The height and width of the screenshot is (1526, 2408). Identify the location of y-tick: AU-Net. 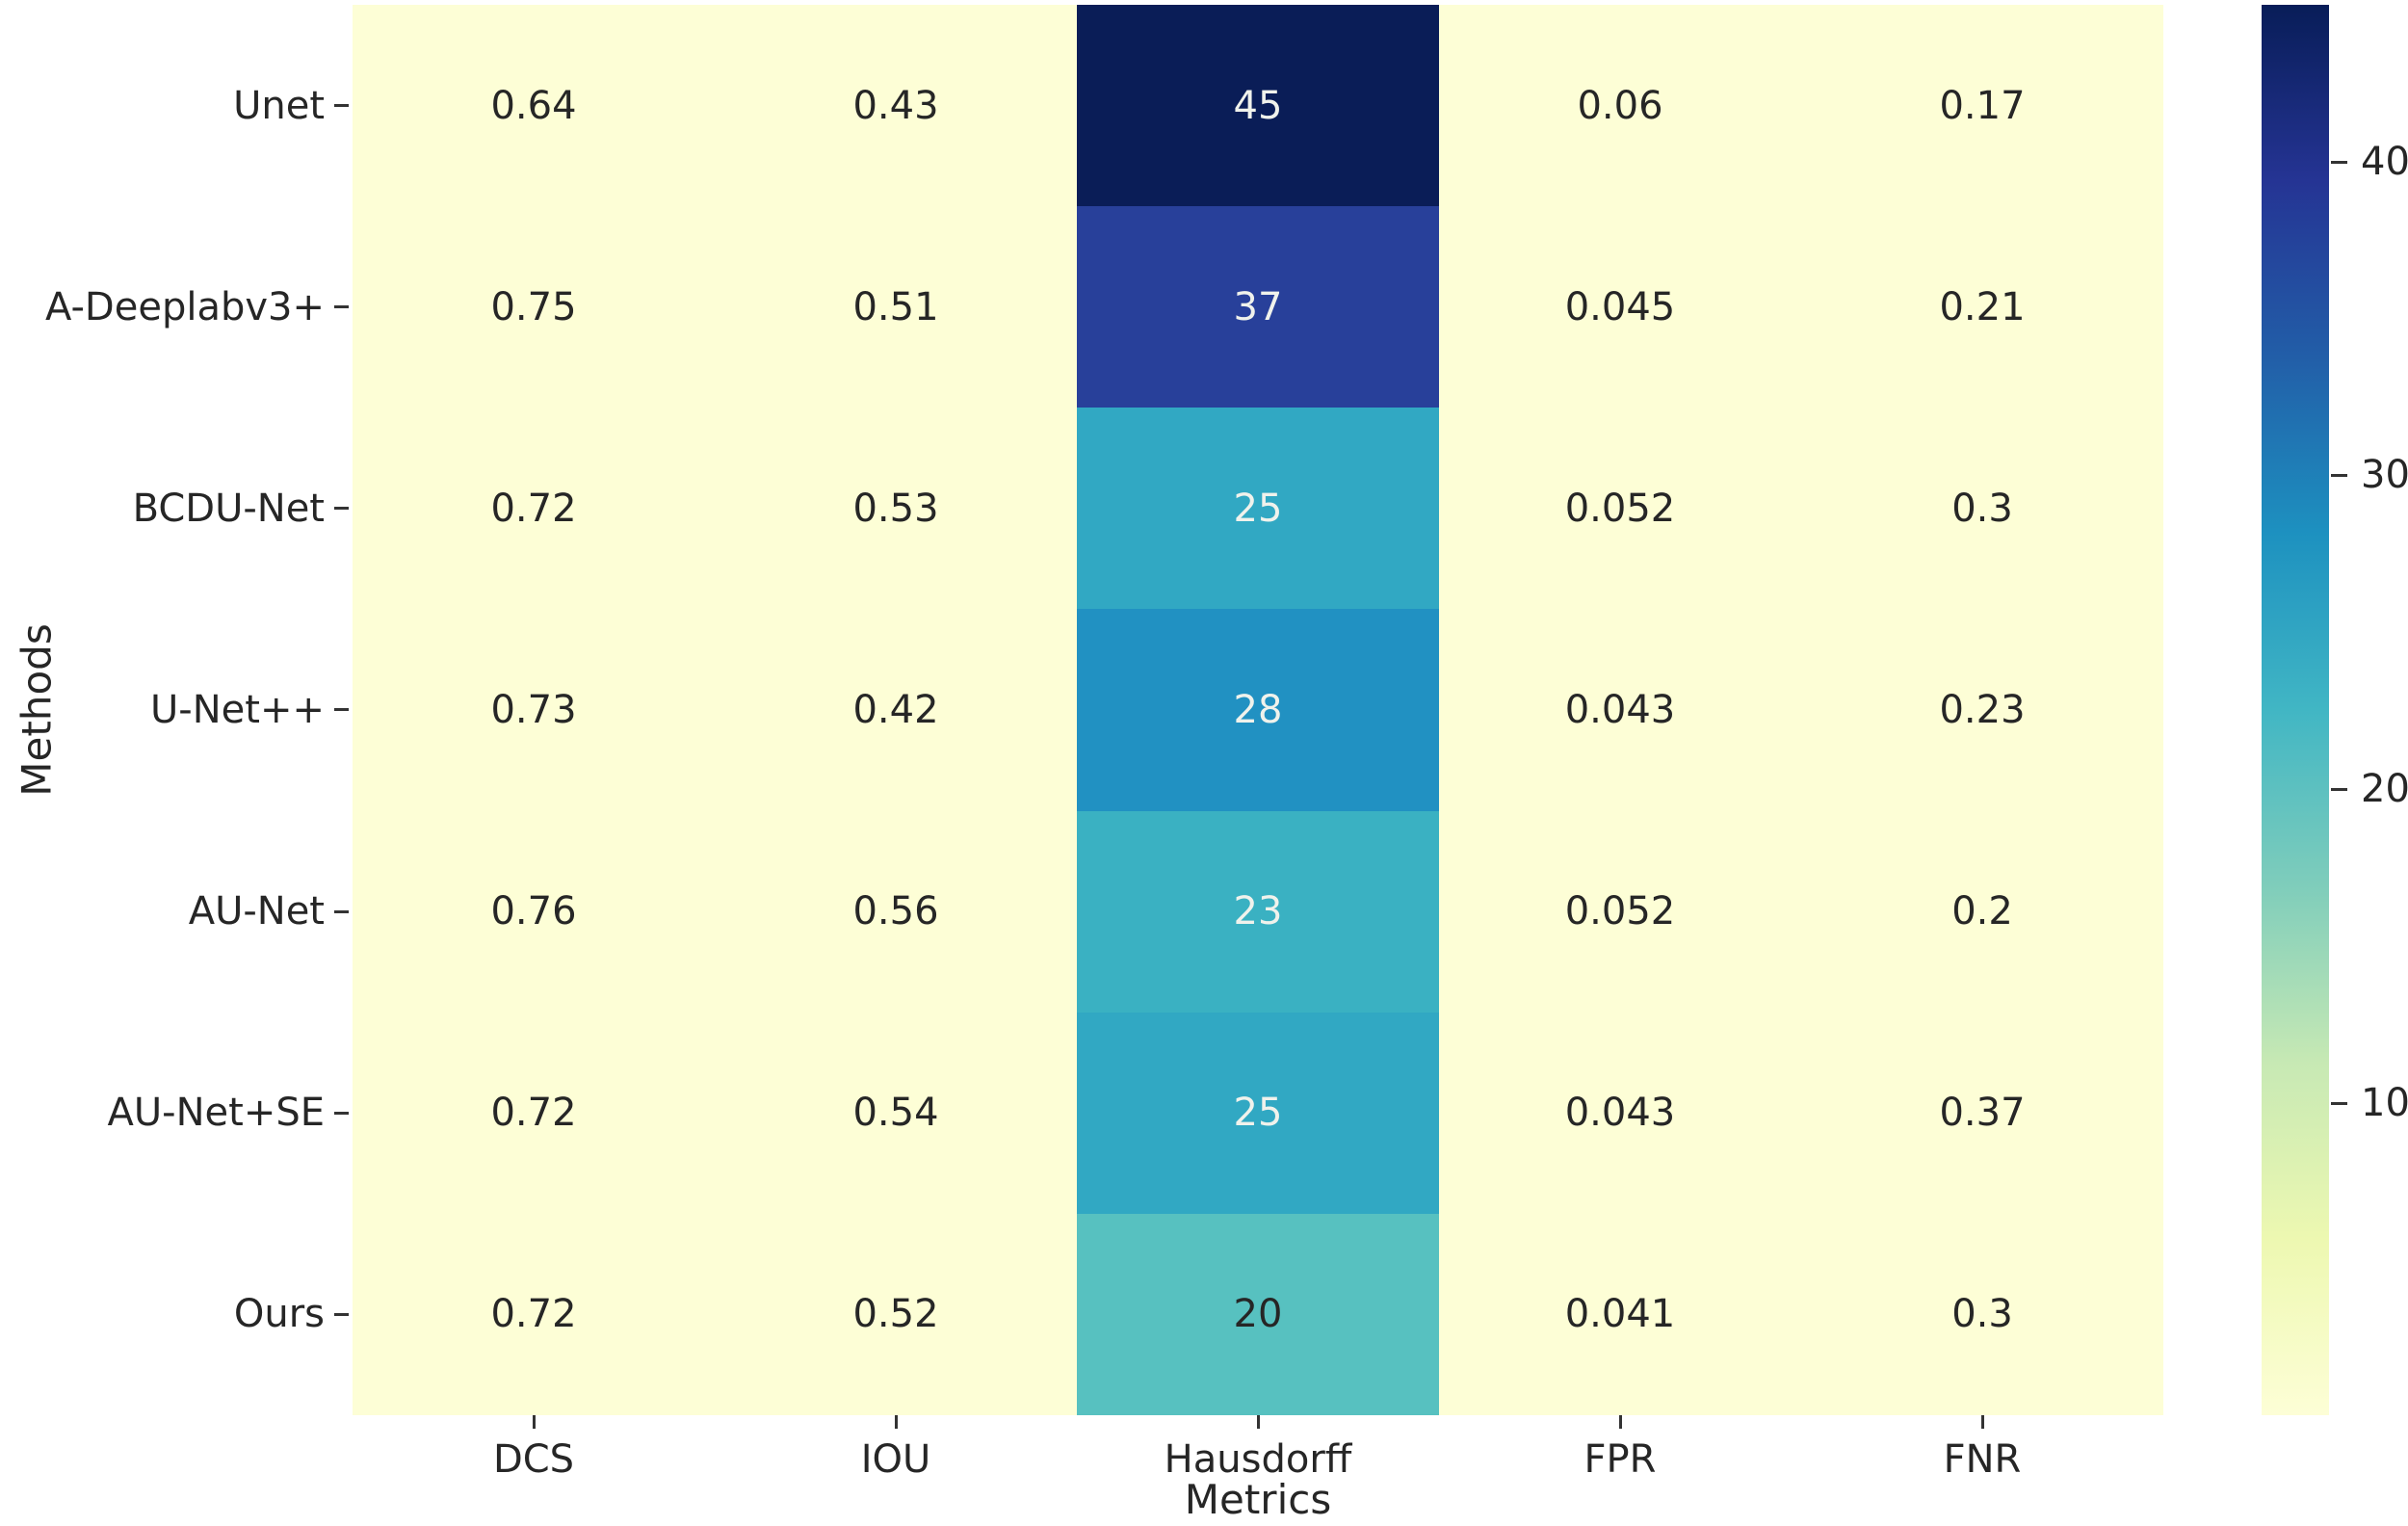
(174, 912).